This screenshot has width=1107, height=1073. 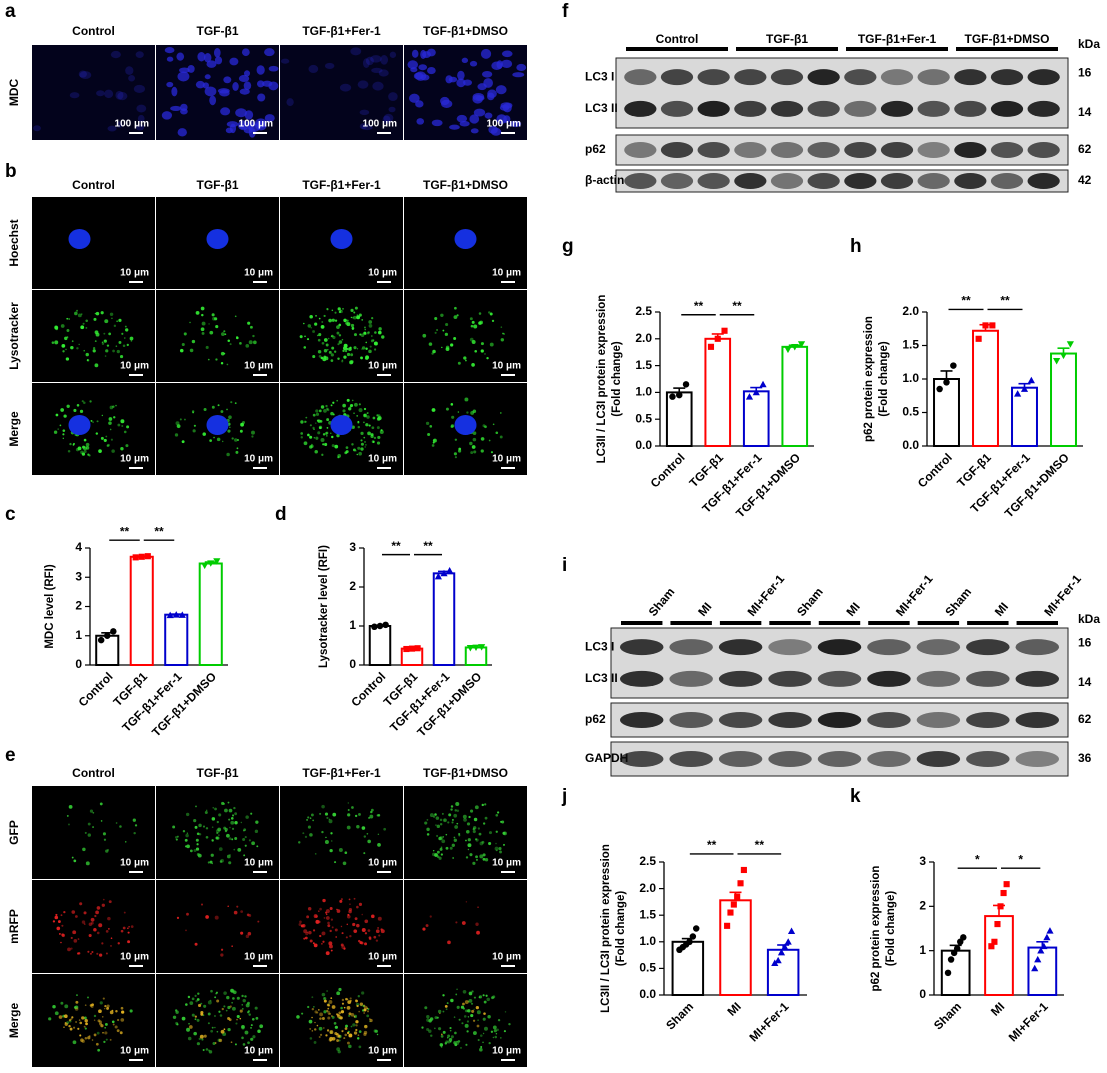 I want to click on micrograph, so click(x=93, y=243).